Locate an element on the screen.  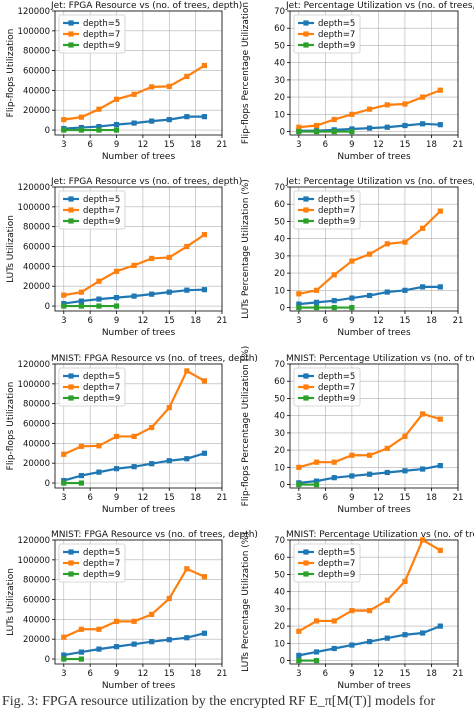
y-axis-label: LUTs Utilization is located at coordinates (11, 249).